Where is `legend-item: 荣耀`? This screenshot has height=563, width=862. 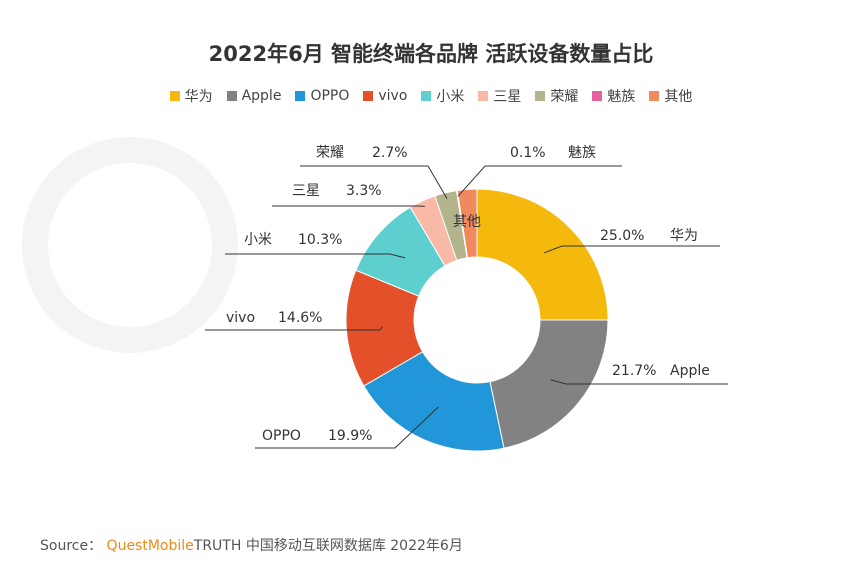 legend-item: 荣耀 is located at coordinates (556, 96).